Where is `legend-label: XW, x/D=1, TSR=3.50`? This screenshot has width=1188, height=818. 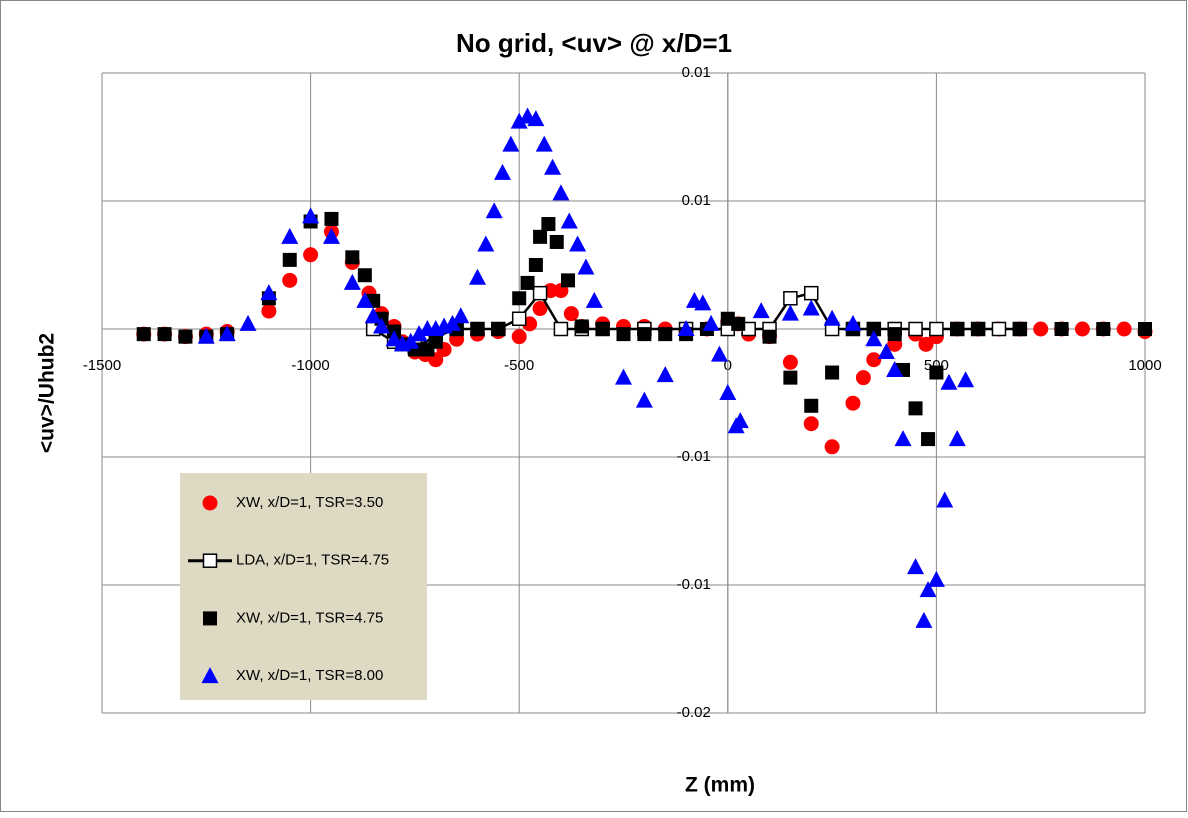 legend-label: XW, x/D=1, TSR=3.50 is located at coordinates (309, 502).